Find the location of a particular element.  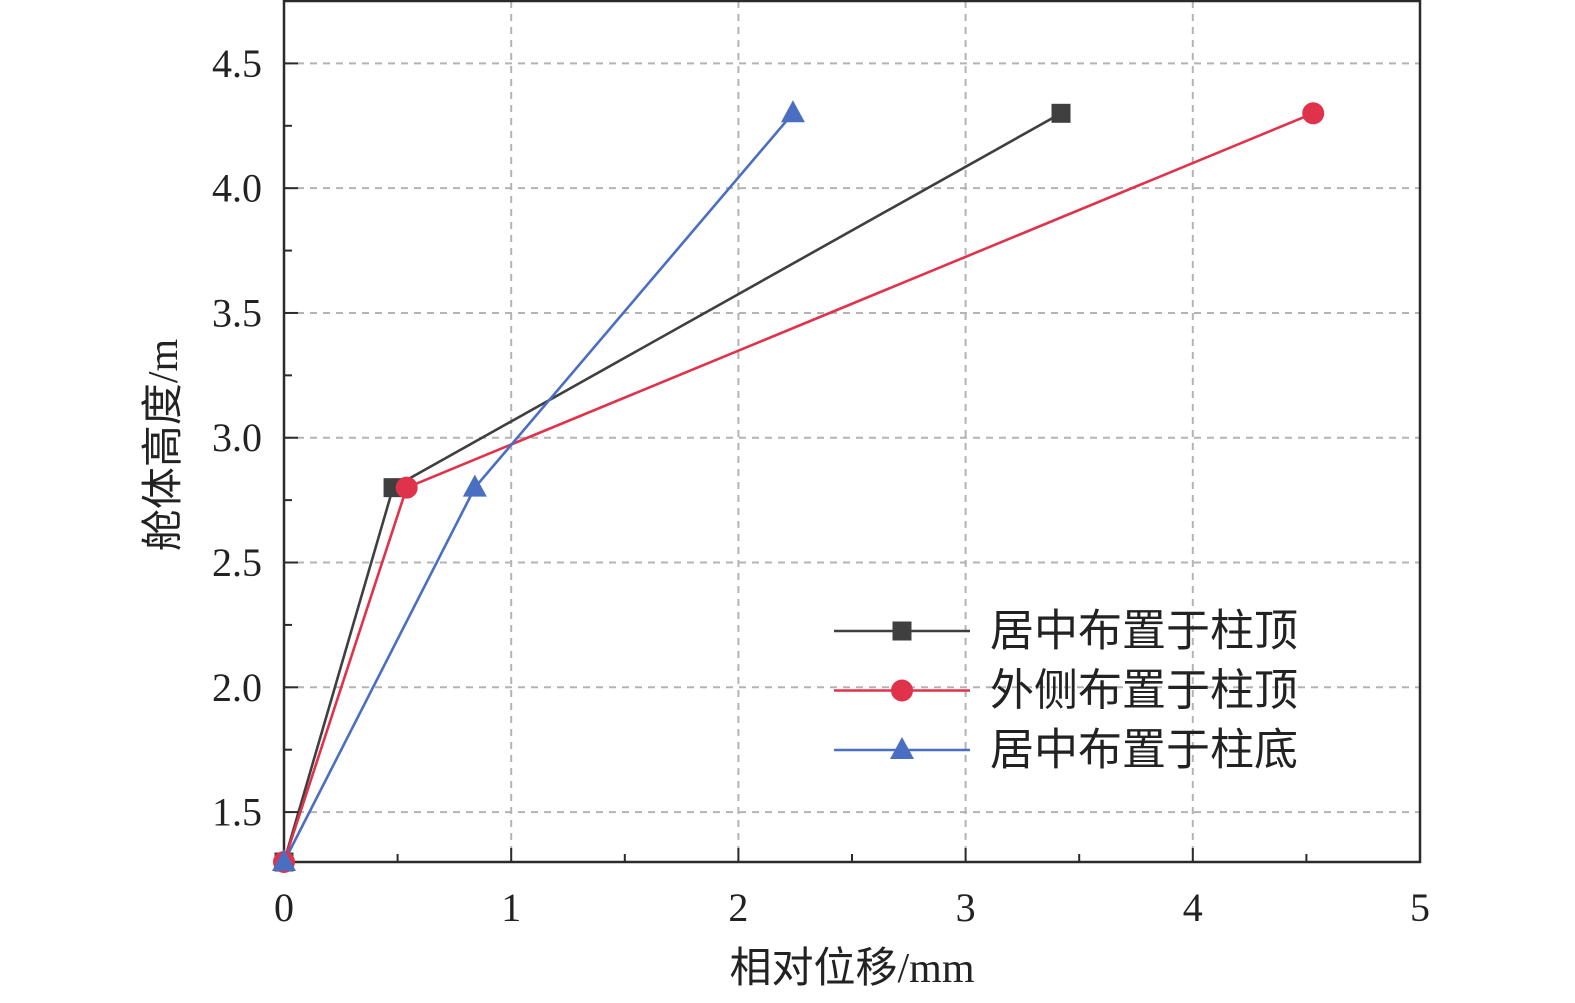

y-tick-labels: 1.5 2.0 2.5 3.0 3.5 4.0 4.5 is located at coordinates (237, 438).